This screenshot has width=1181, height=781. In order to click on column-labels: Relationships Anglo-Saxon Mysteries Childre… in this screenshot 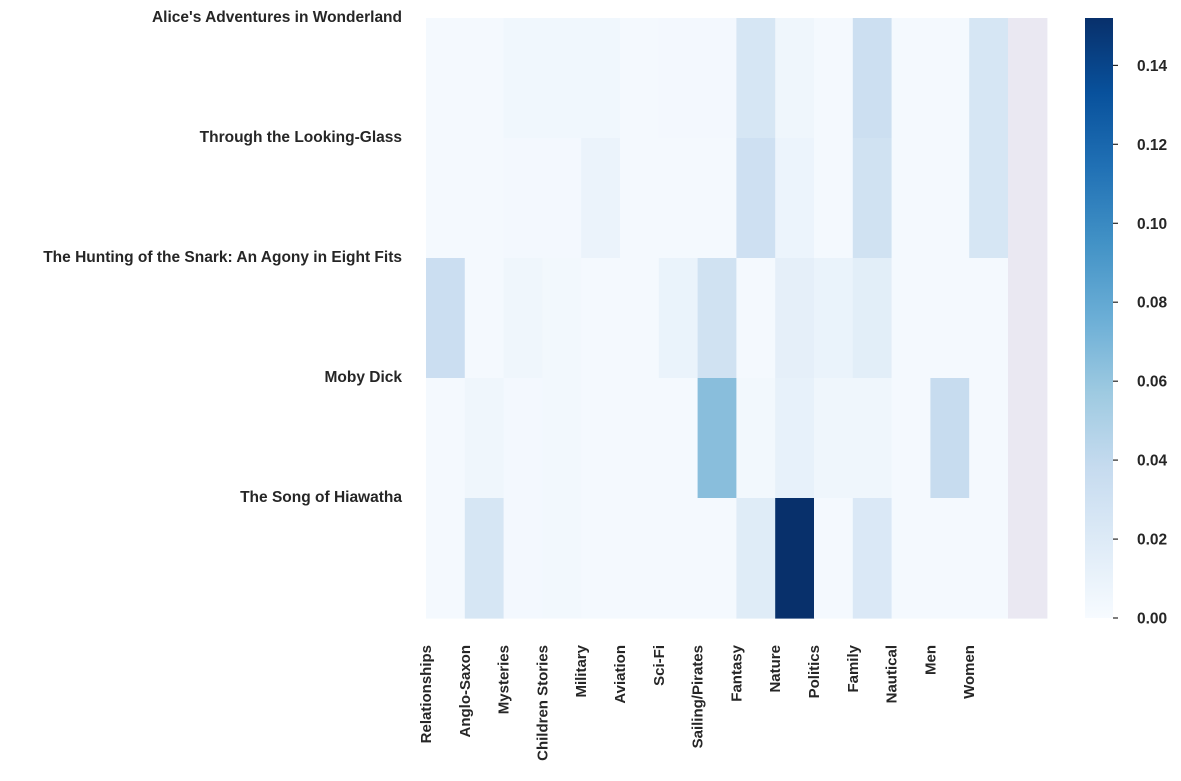, I will do `click(698, 702)`.